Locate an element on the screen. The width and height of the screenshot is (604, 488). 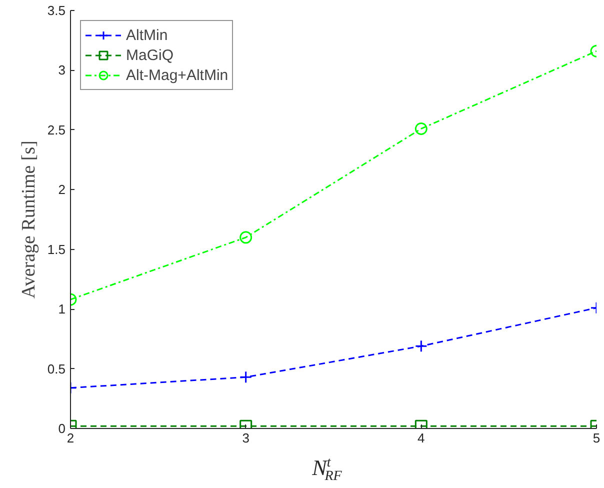
y-tick-label: 1 is located at coordinates (62, 309).